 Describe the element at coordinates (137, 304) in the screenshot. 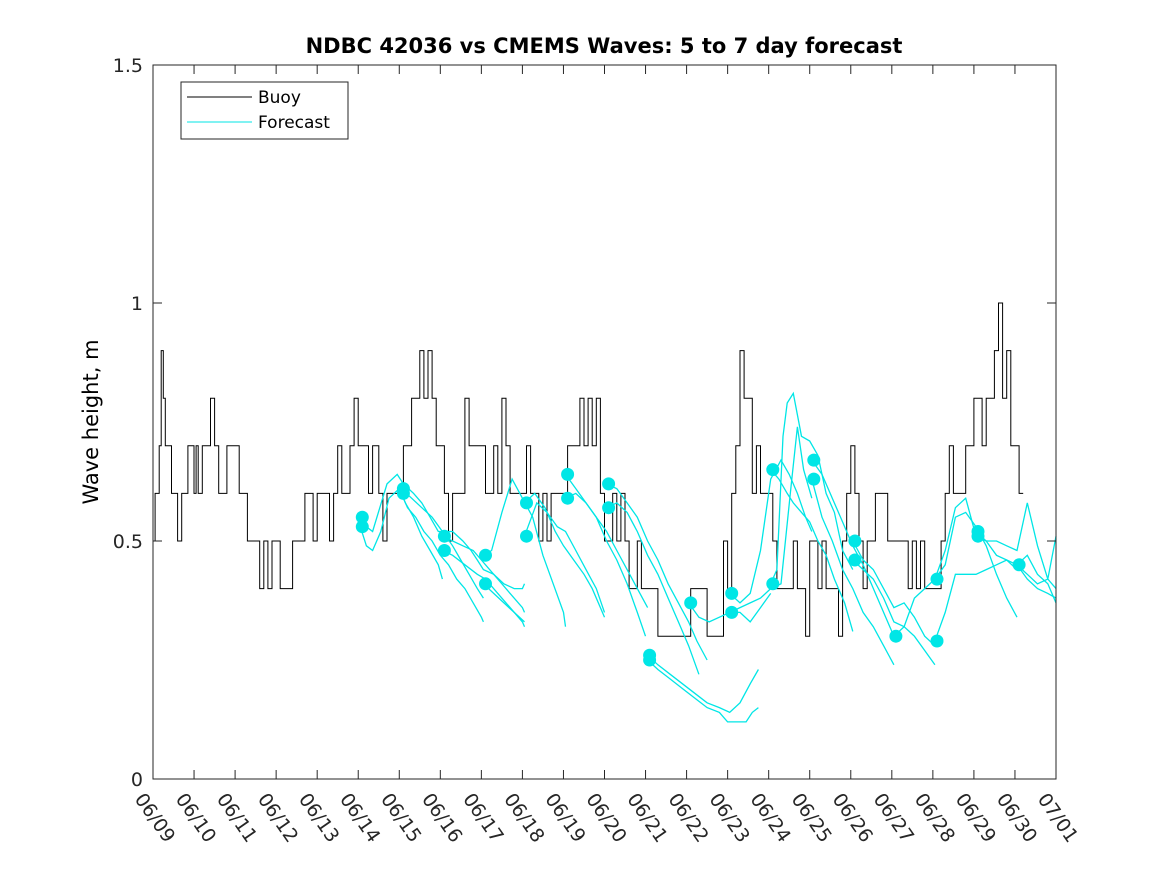

I see `y-tick-label: 1` at that location.